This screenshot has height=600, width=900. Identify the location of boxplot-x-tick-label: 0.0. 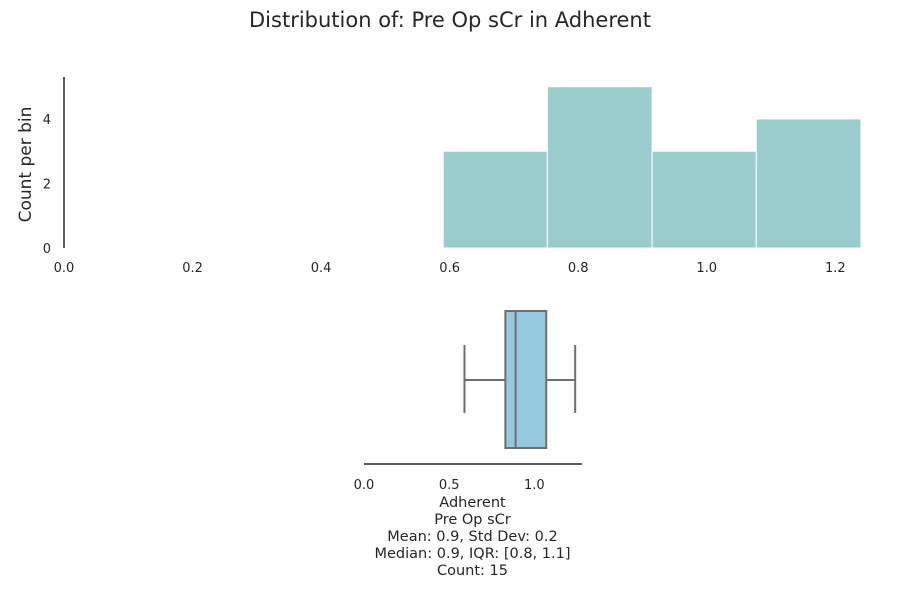
(364, 485).